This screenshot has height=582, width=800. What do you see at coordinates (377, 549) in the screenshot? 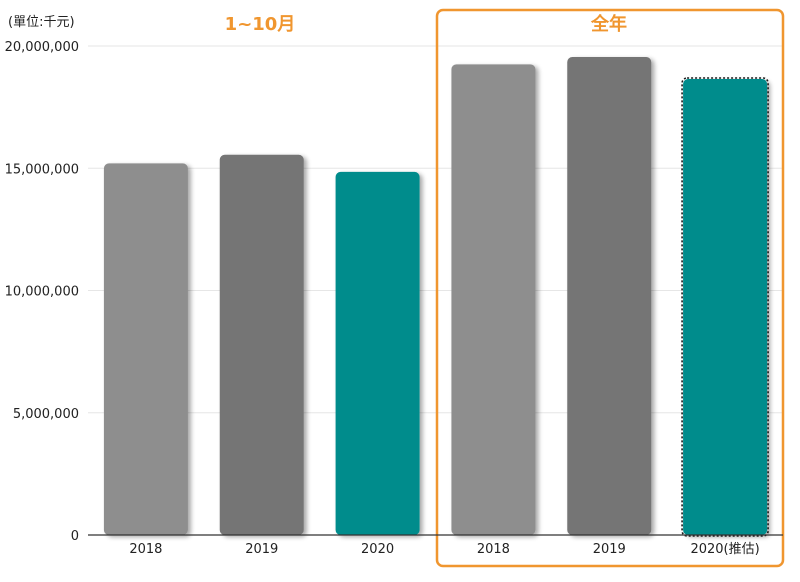
I see `x-tick-label: 2020` at bounding box center [377, 549].